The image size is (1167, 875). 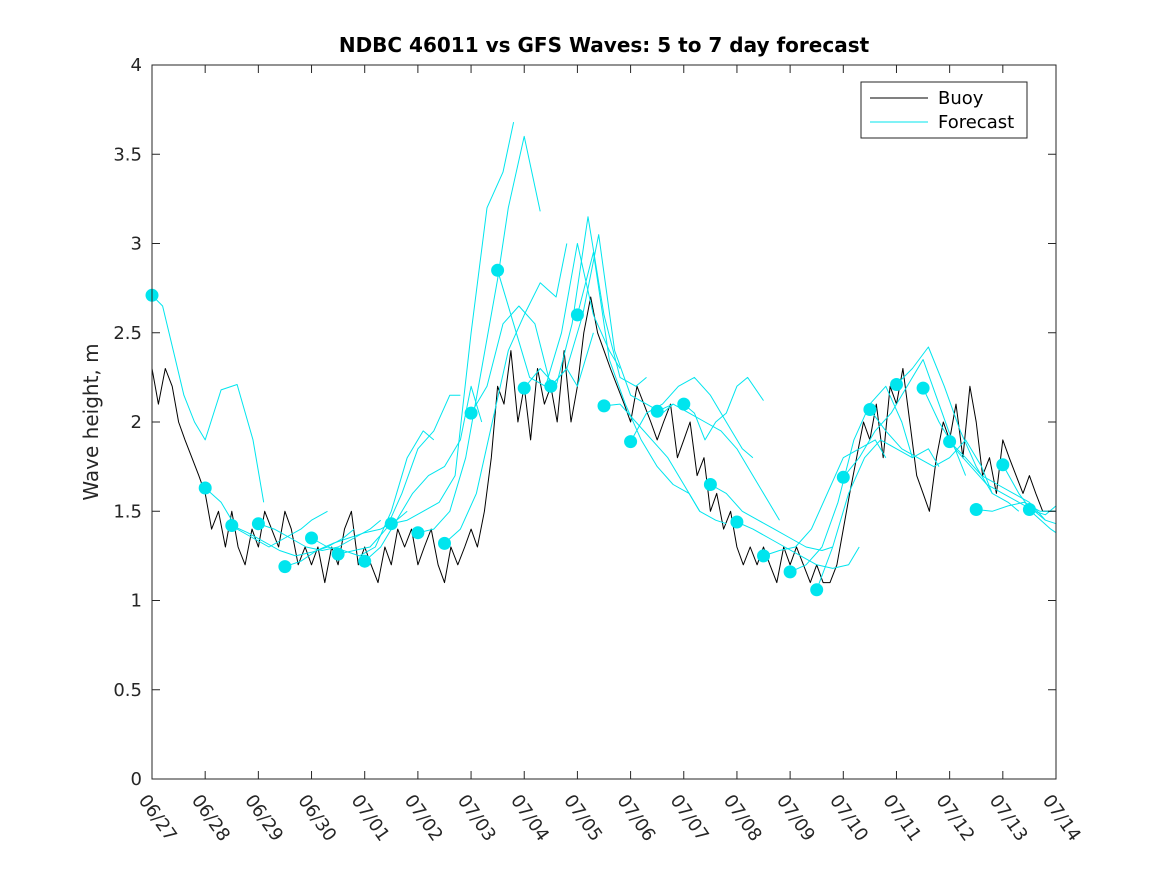 I want to click on y-tick-label: 2, so click(x=136, y=422).